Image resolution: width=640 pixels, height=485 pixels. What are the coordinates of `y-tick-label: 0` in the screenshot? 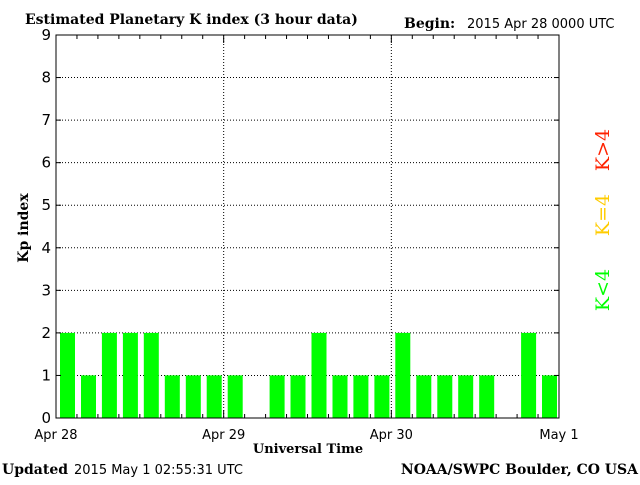 It's located at (46, 418).